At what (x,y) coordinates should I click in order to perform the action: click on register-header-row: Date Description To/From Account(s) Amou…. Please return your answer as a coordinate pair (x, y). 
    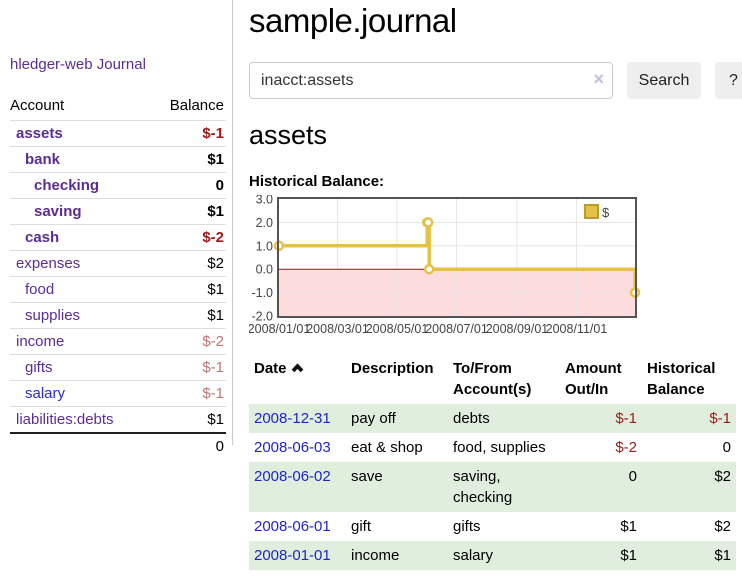
    Looking at the image, I should click on (492, 379).